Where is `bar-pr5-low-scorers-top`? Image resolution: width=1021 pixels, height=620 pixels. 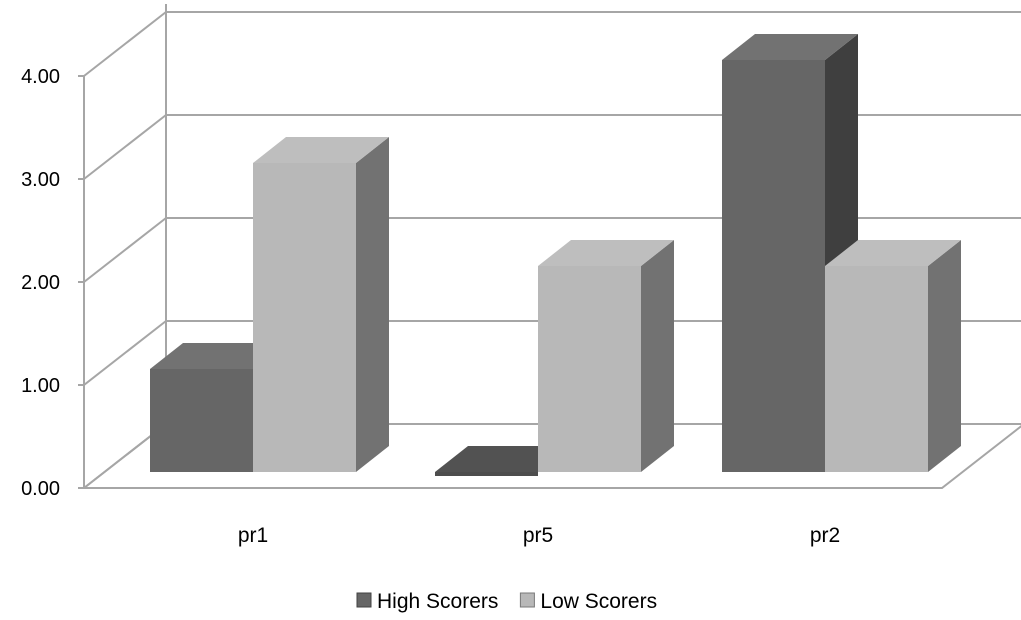 bar-pr5-low-scorers-top is located at coordinates (606, 253).